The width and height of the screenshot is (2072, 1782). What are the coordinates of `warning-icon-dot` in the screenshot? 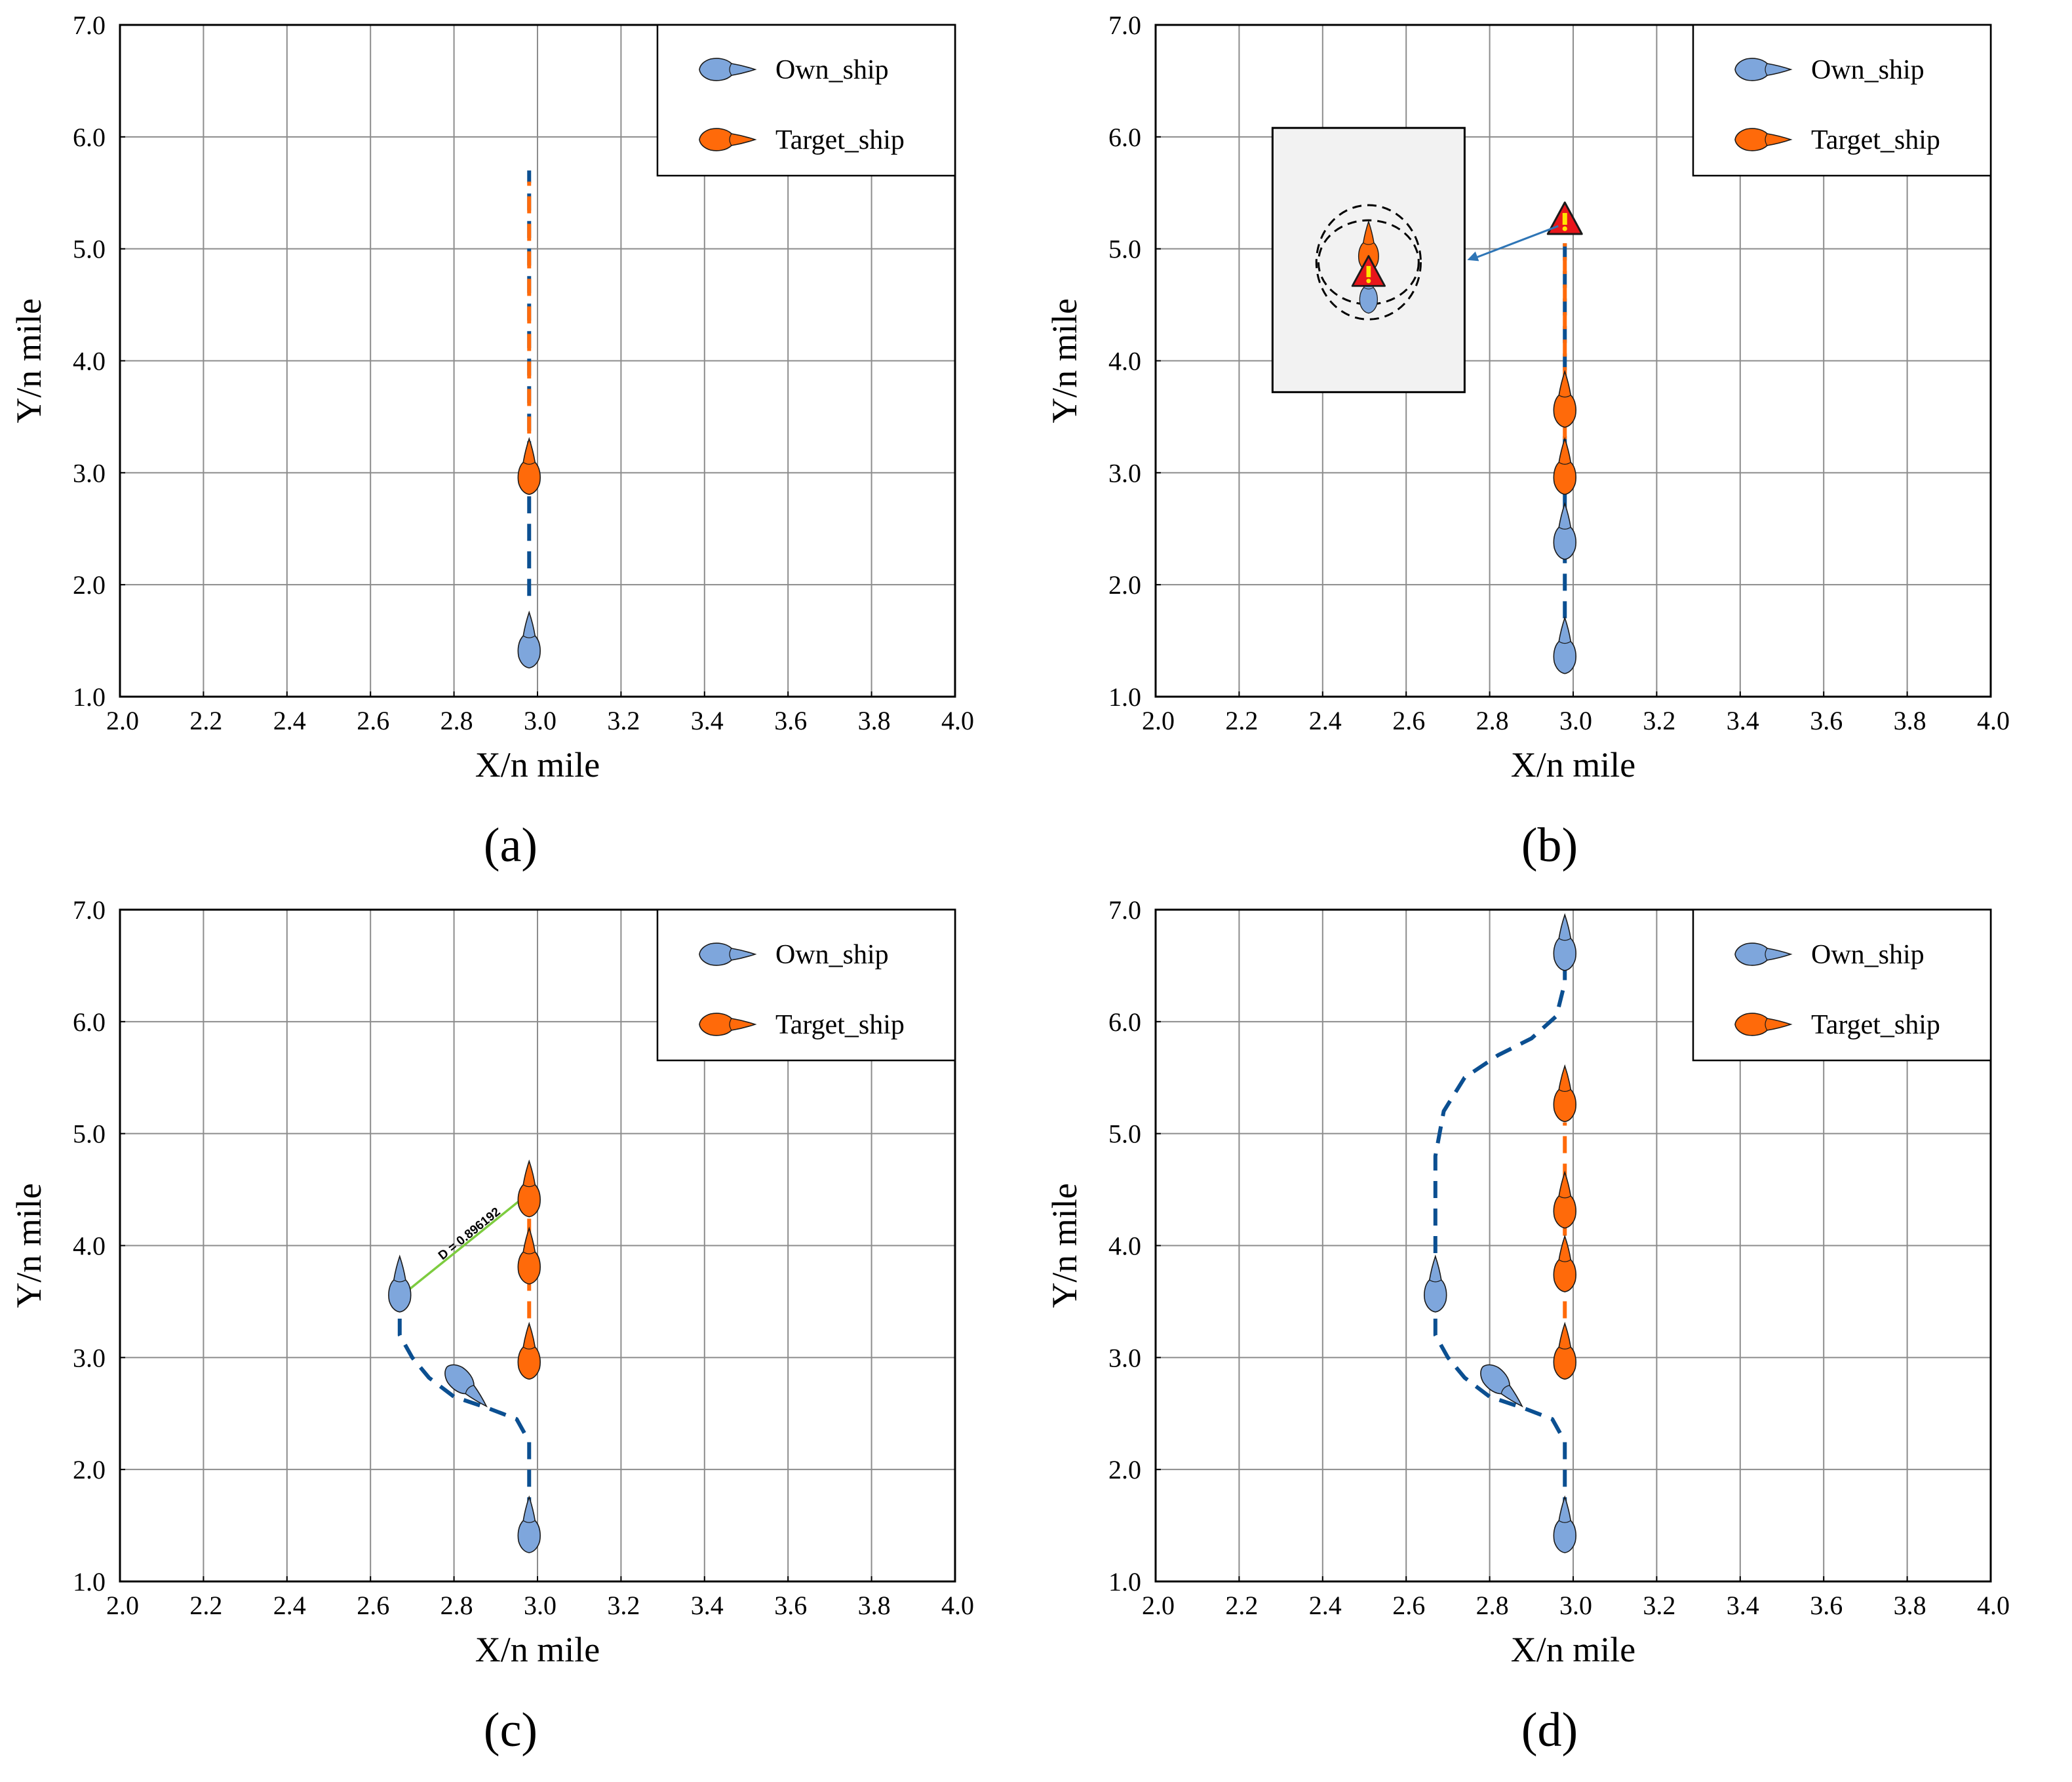 It's located at (1564, 228).